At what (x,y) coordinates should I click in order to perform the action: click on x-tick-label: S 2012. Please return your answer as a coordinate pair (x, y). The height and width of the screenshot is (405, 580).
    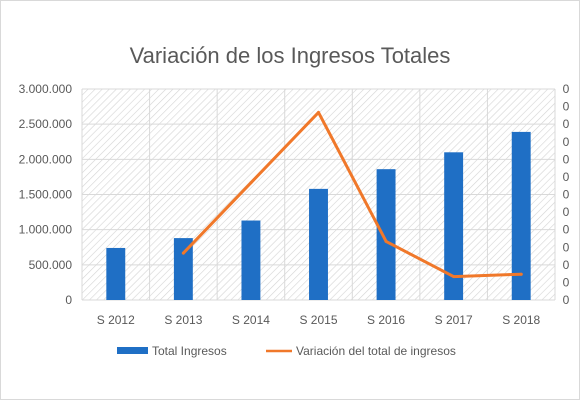
    Looking at the image, I should click on (116, 320).